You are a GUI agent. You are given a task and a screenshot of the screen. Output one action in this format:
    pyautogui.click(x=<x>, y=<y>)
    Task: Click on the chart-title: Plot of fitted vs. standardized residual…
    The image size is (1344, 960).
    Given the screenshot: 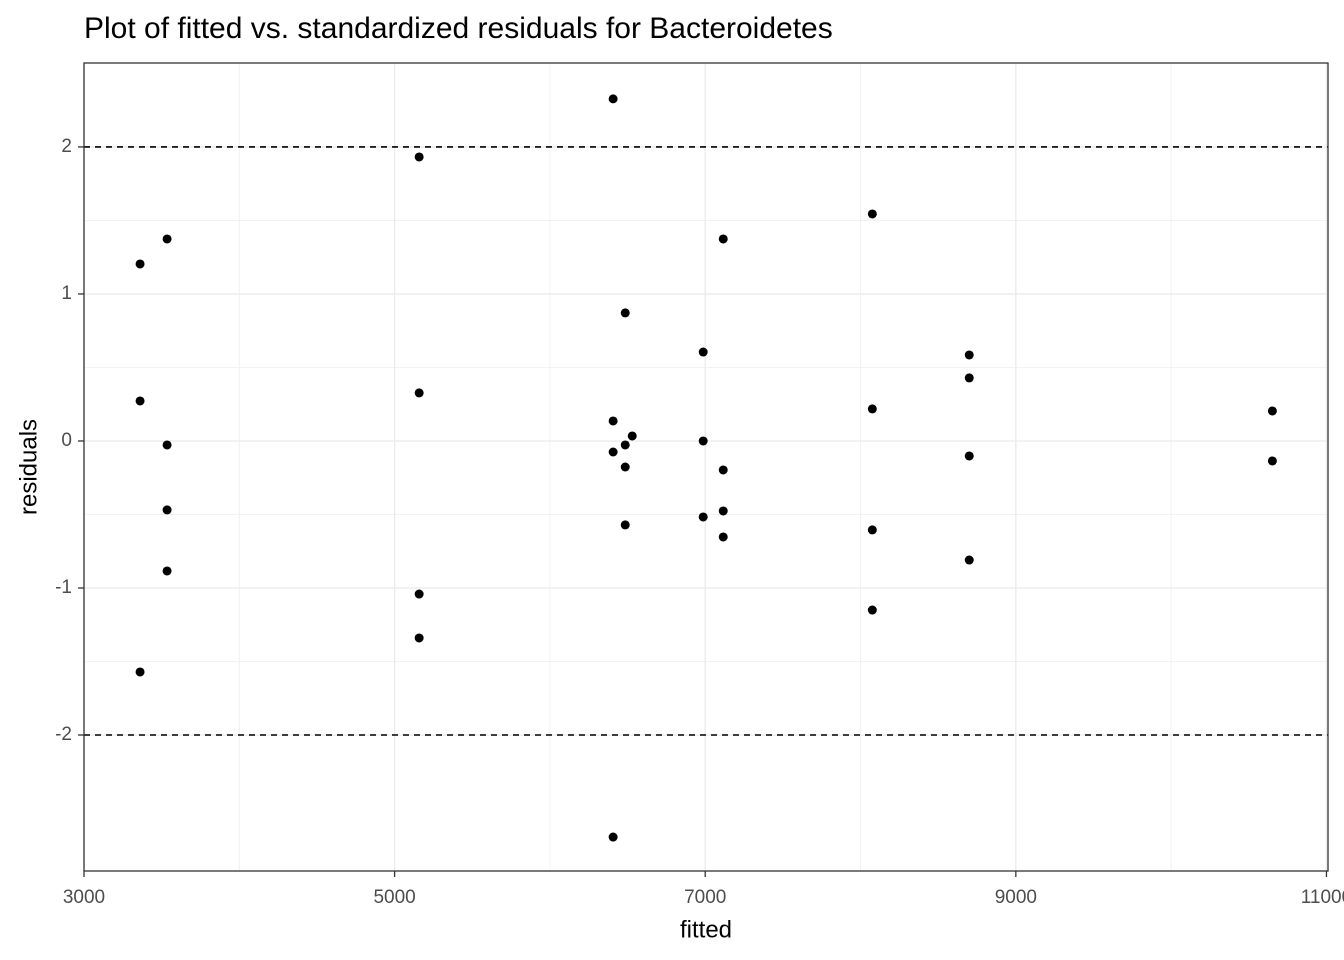 What is the action you would take?
    pyautogui.click(x=458, y=28)
    